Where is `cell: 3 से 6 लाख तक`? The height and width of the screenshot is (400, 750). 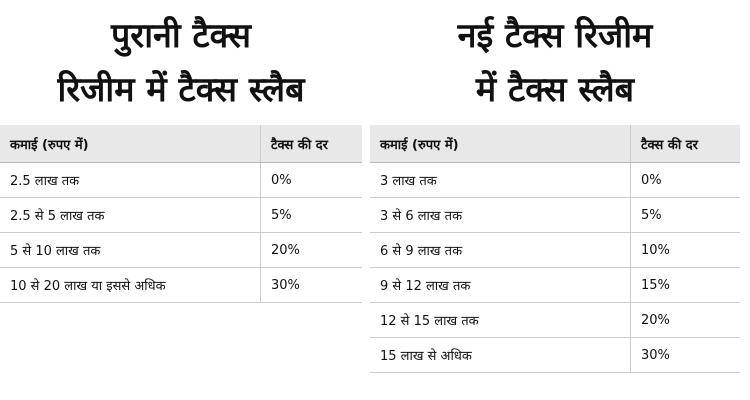 cell: 3 से 6 लाख तक is located at coordinates (500, 215).